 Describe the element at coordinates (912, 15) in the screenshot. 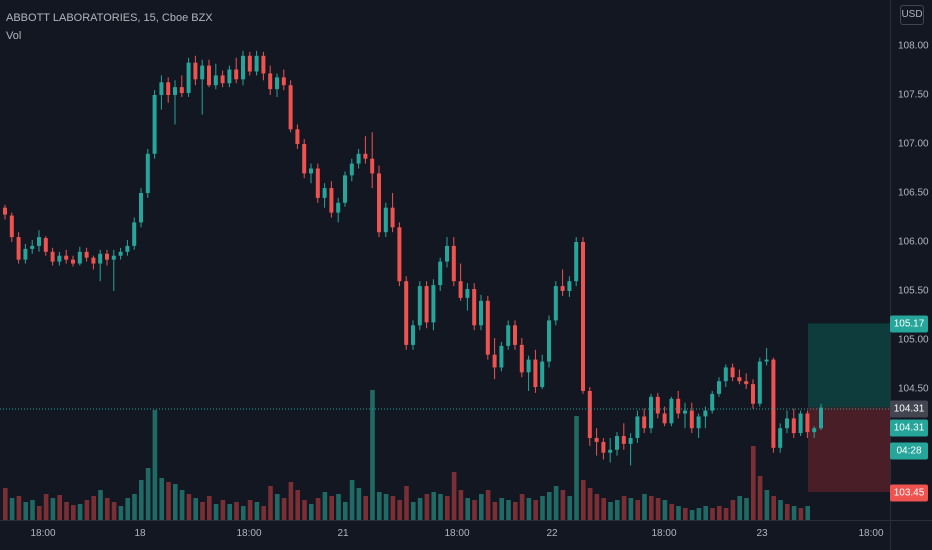

I see `currency-button: USD` at that location.